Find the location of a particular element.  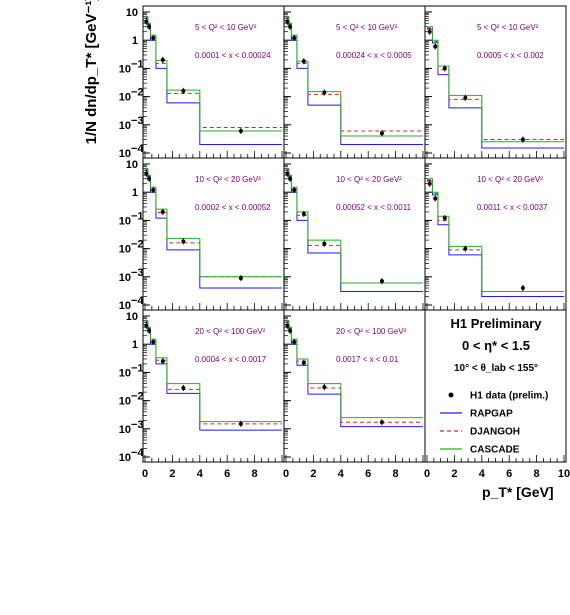

x-tick-label: 2 is located at coordinates (313, 474).